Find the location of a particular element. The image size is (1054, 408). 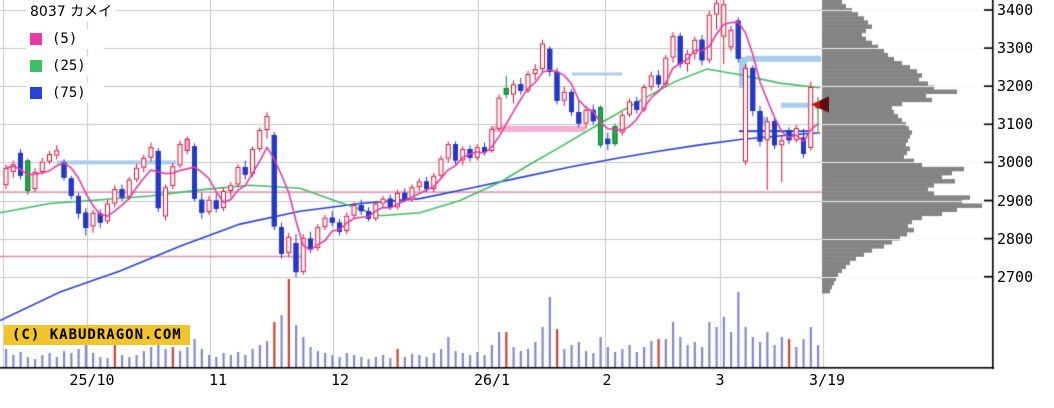

legend-item-ma5: (5) is located at coordinates (65, 39).